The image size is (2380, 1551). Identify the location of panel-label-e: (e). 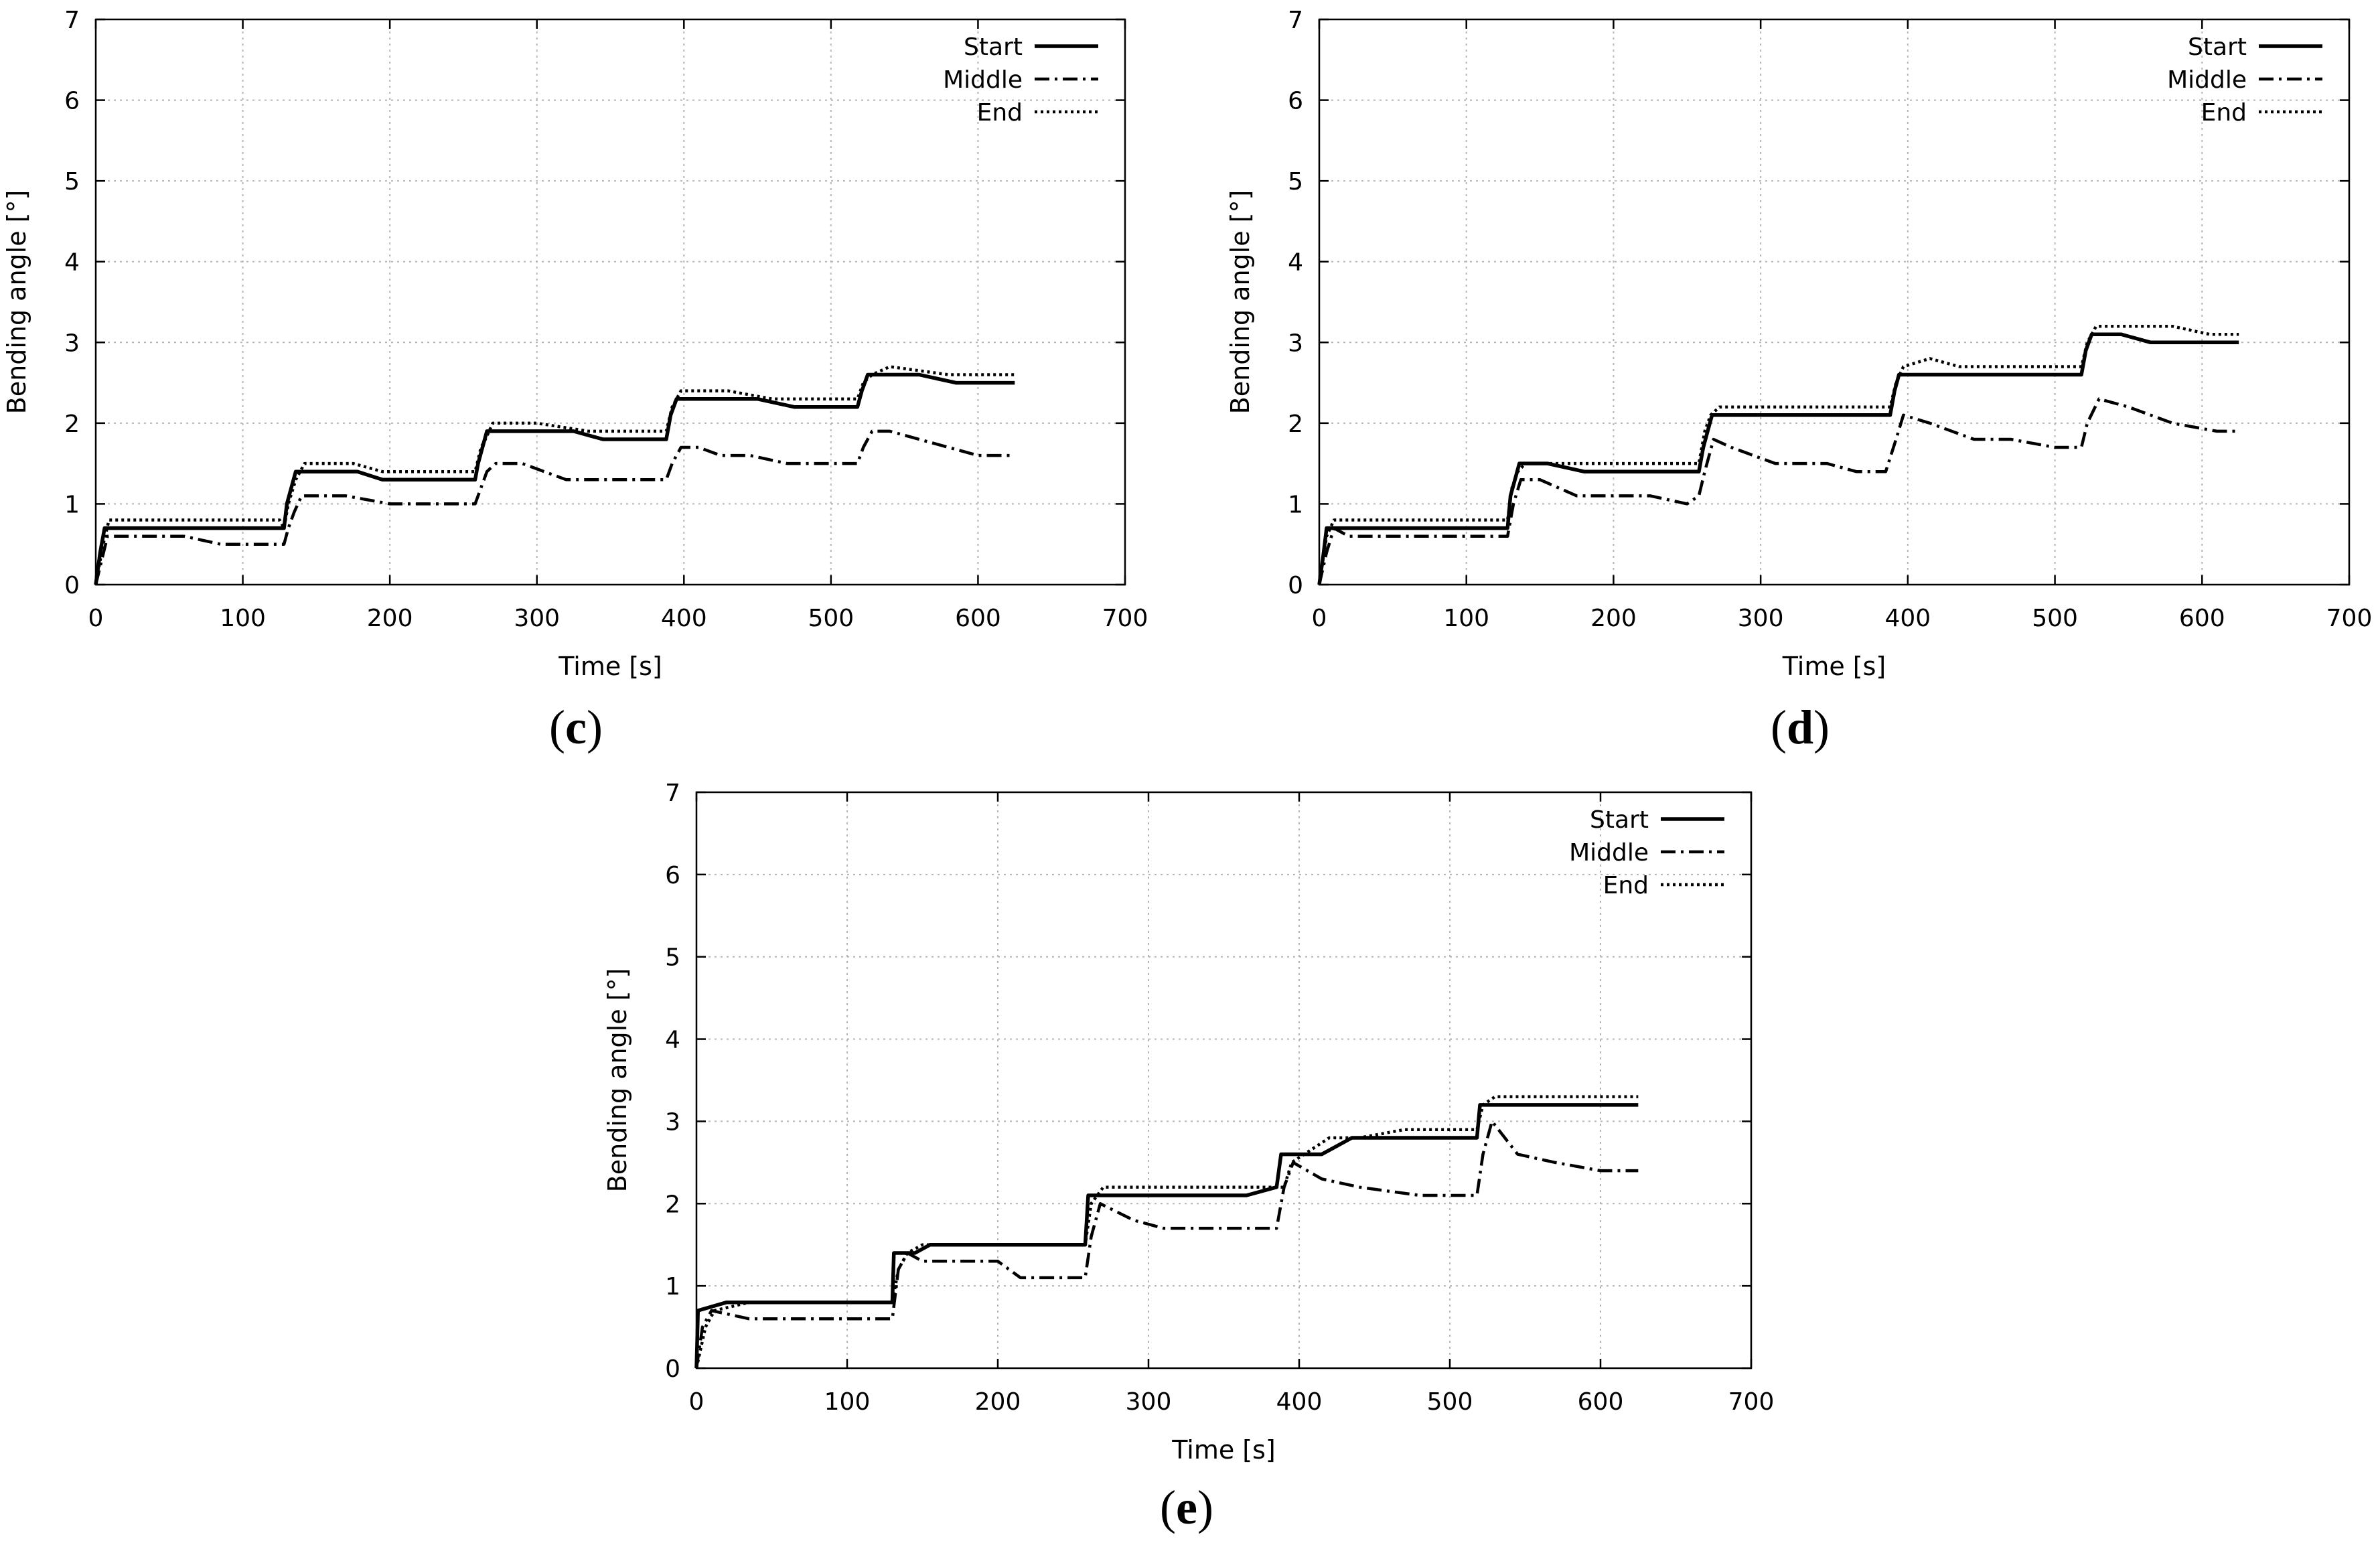
(1186, 1508).